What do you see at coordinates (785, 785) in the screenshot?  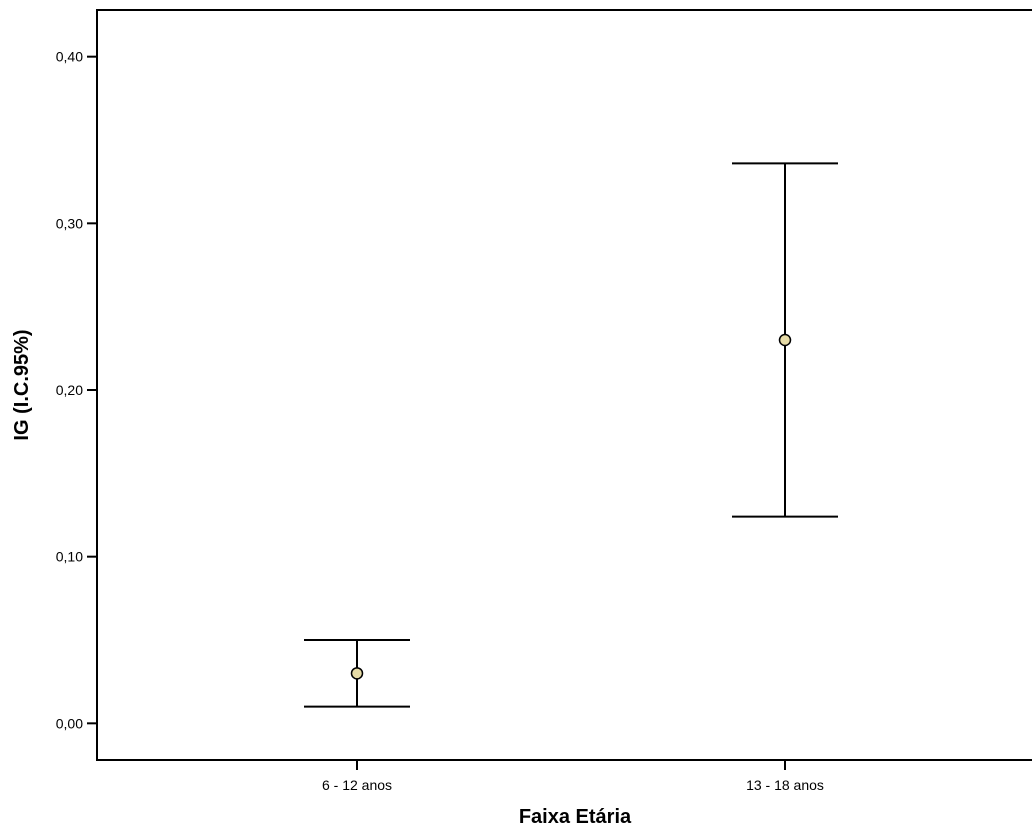 I see `x-tick-label: 13 - 18 anos` at bounding box center [785, 785].